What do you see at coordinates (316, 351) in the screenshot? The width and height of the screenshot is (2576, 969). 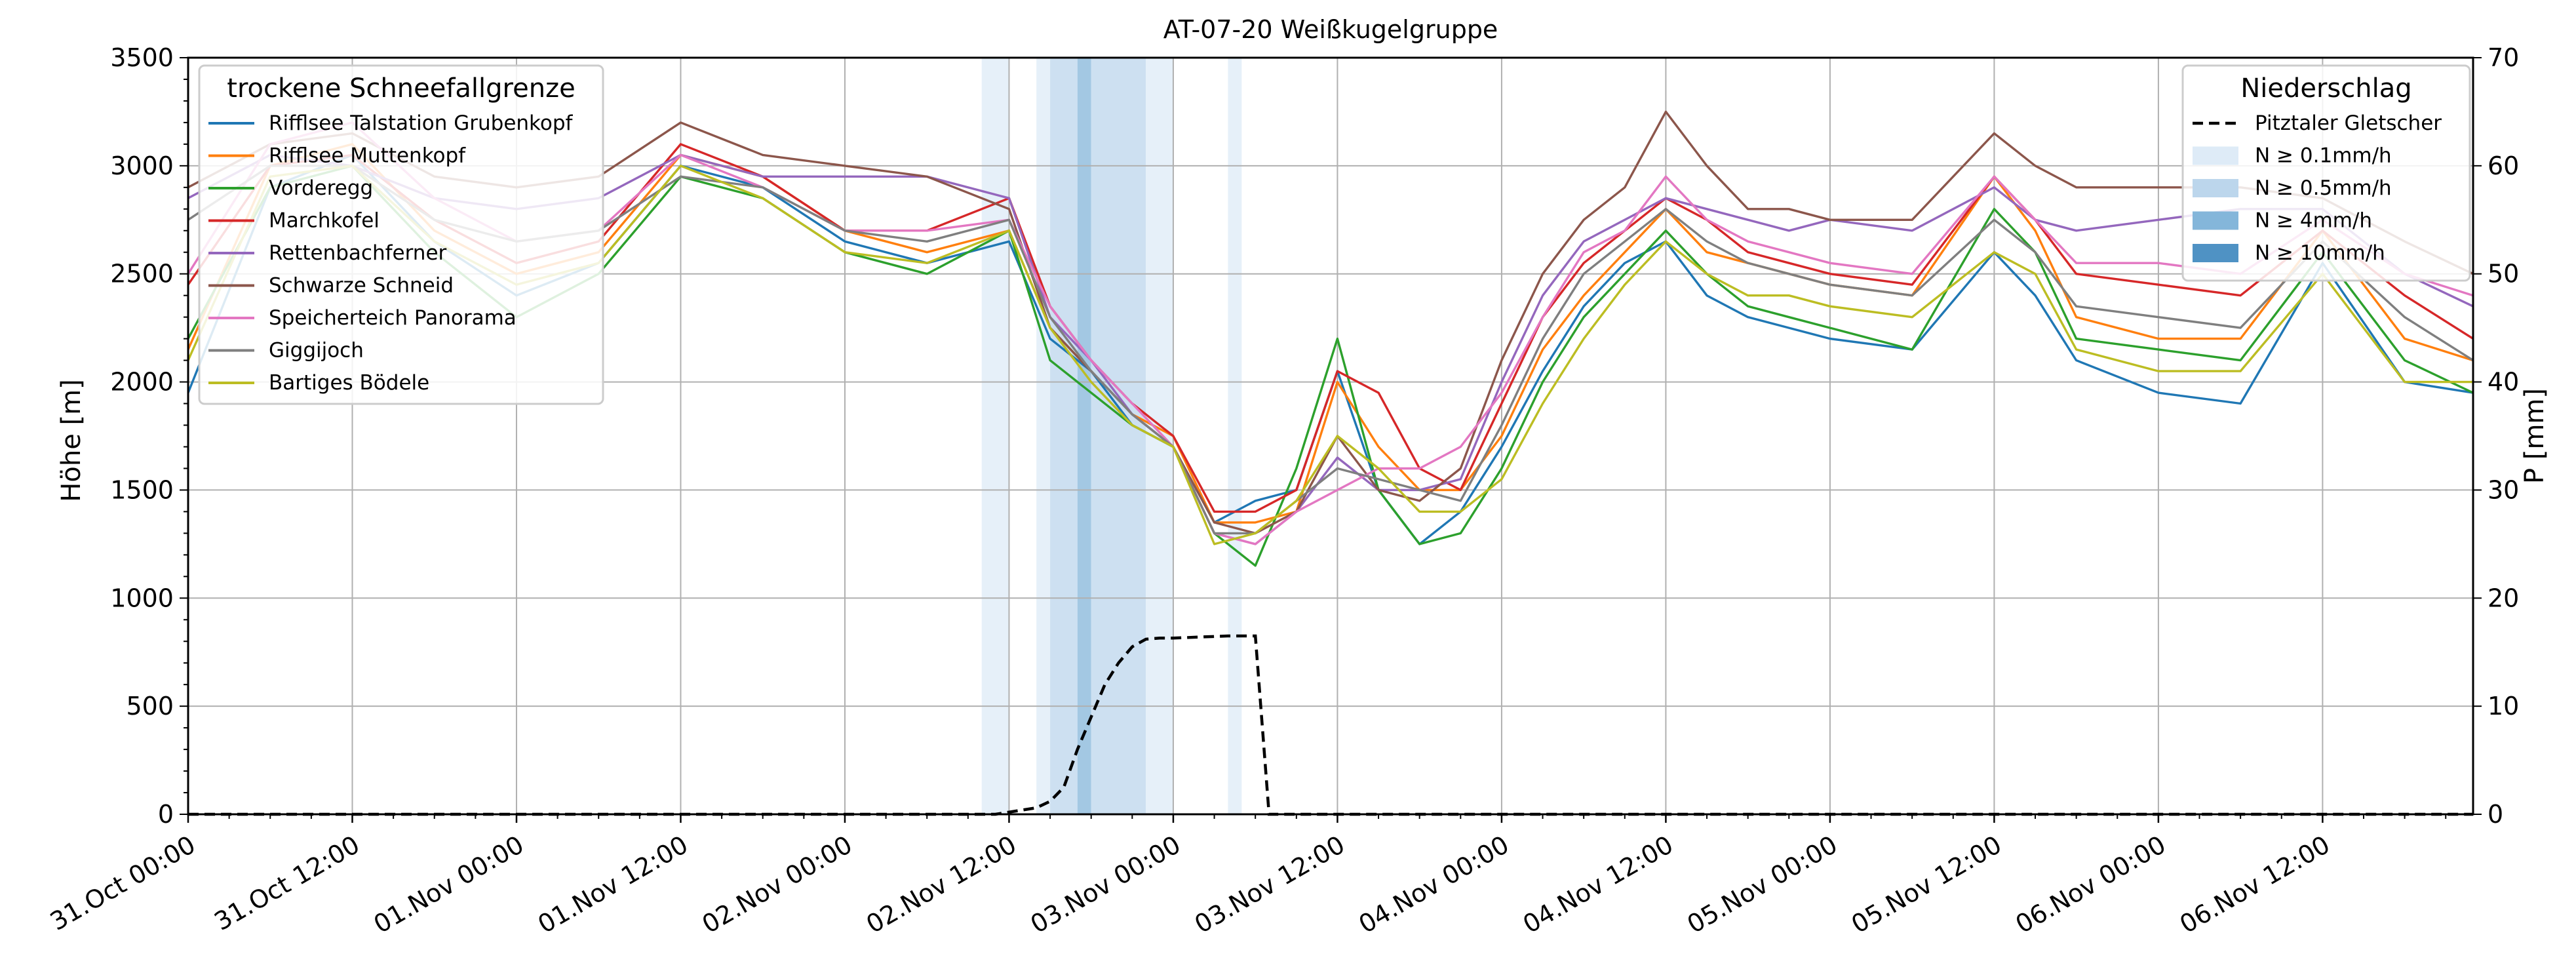 I see `legend-left-label: Giggijoch` at bounding box center [316, 351].